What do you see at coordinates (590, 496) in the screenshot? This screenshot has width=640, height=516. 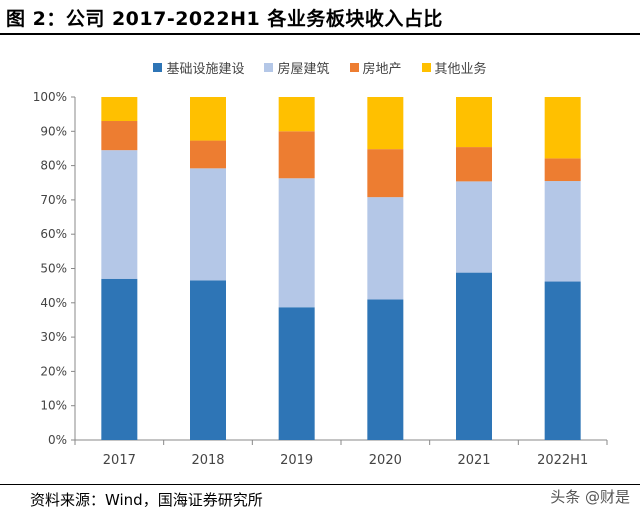 I see `watermark: 头条 @财是` at bounding box center [590, 496].